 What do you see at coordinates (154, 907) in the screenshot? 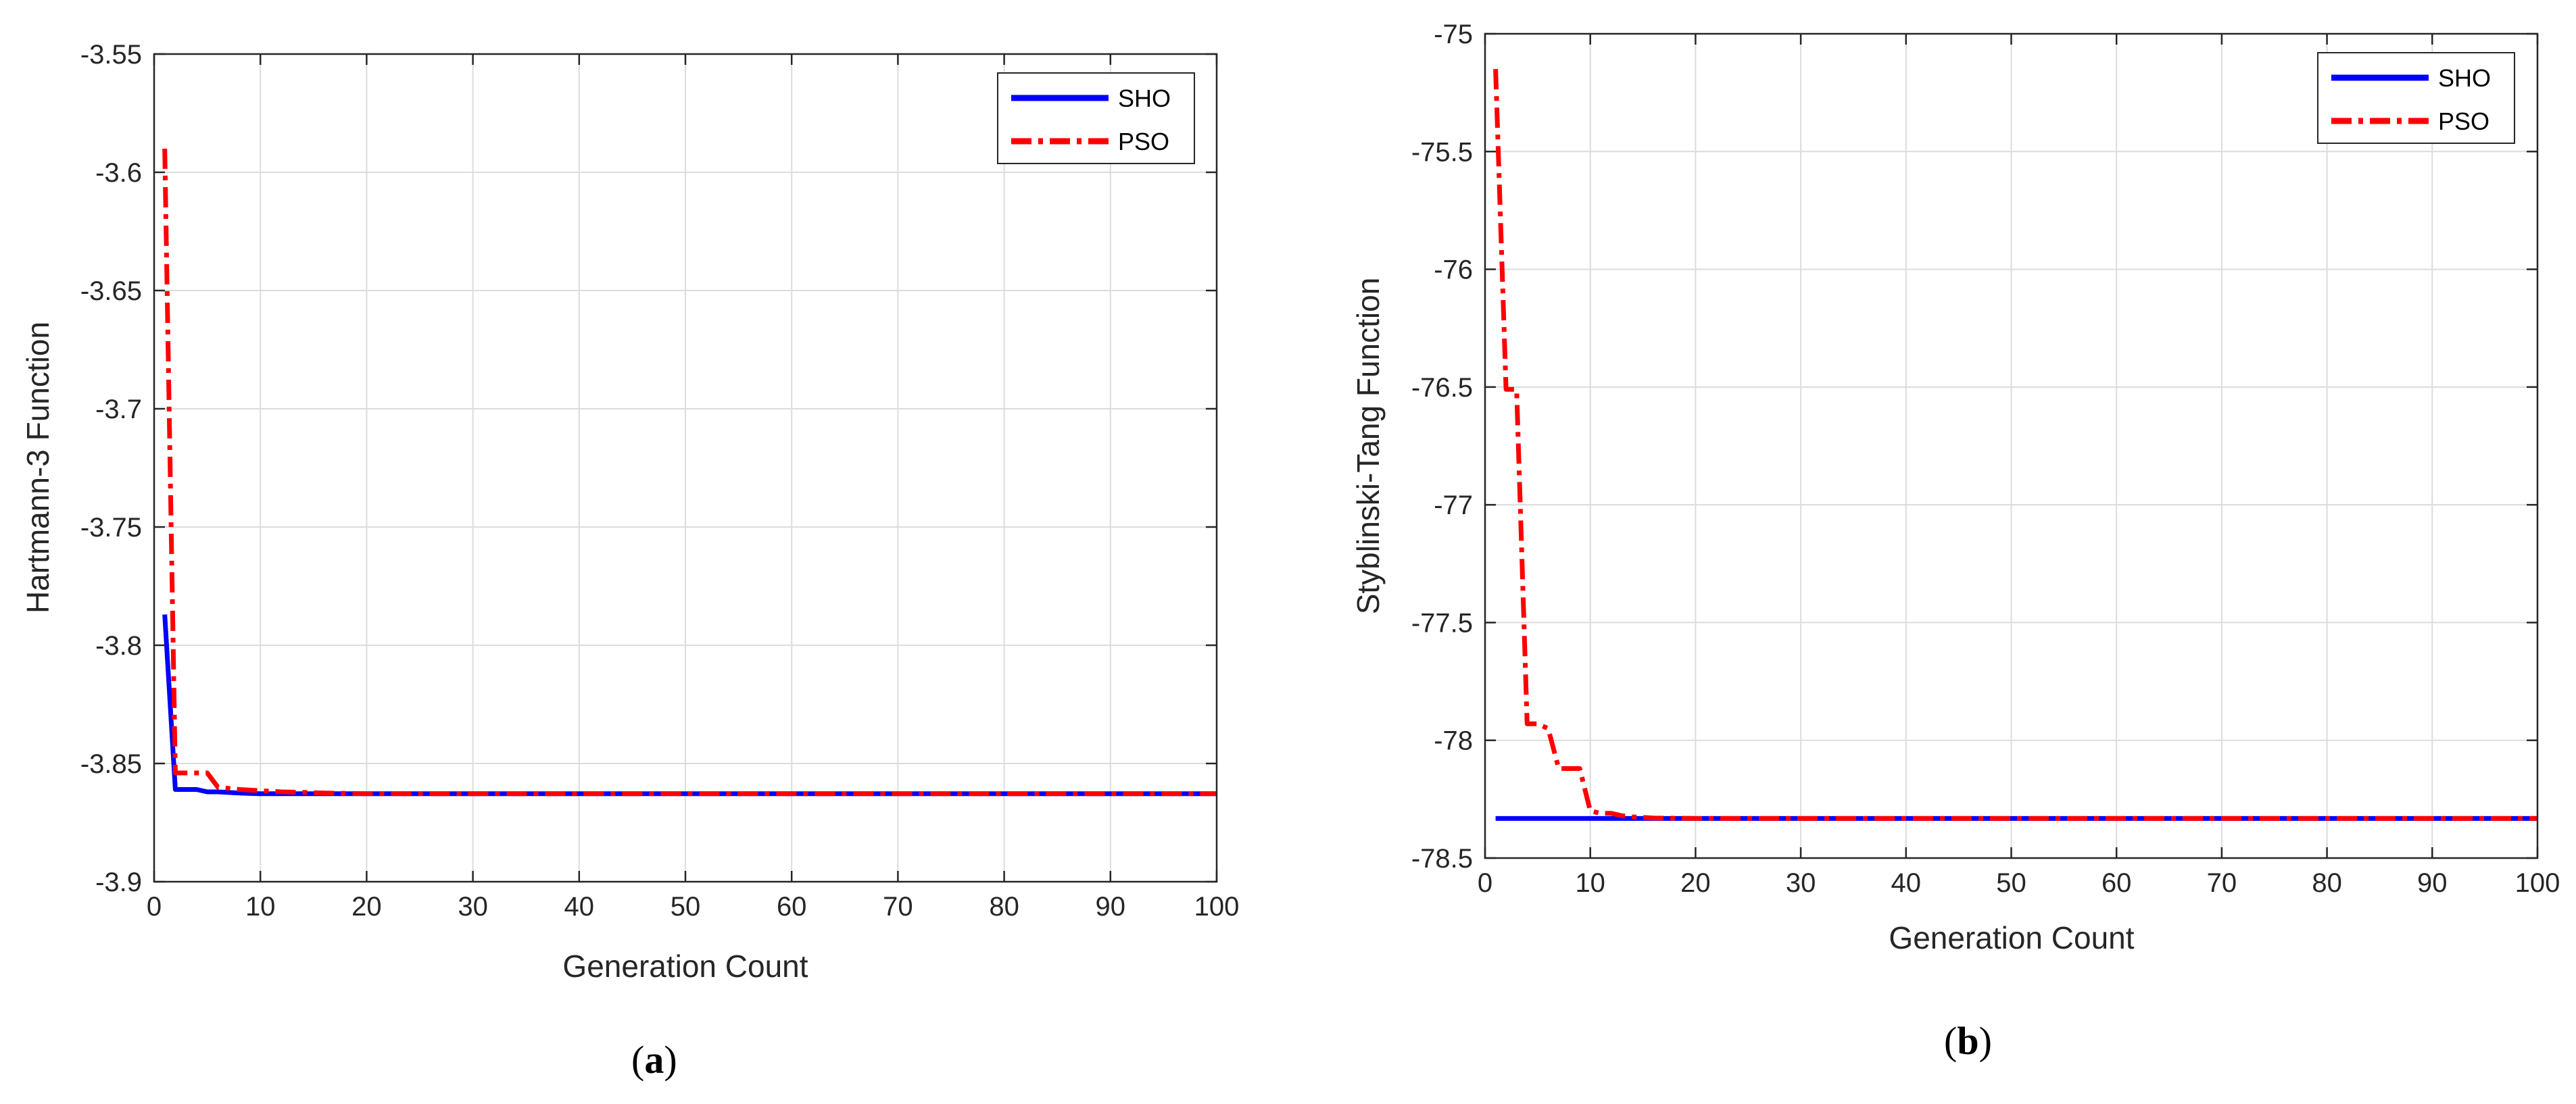
I see `chart-a-x-tick-label: 0` at bounding box center [154, 907].